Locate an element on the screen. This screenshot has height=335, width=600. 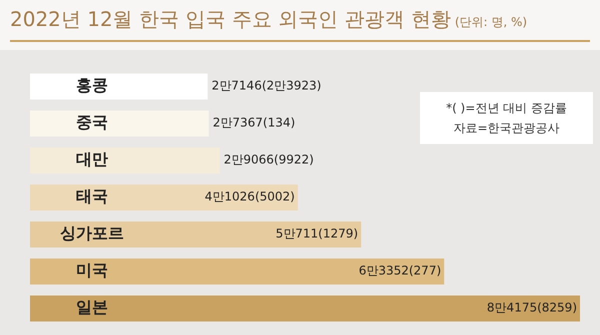
annotation: 5만711(1279) is located at coordinates (317, 233).